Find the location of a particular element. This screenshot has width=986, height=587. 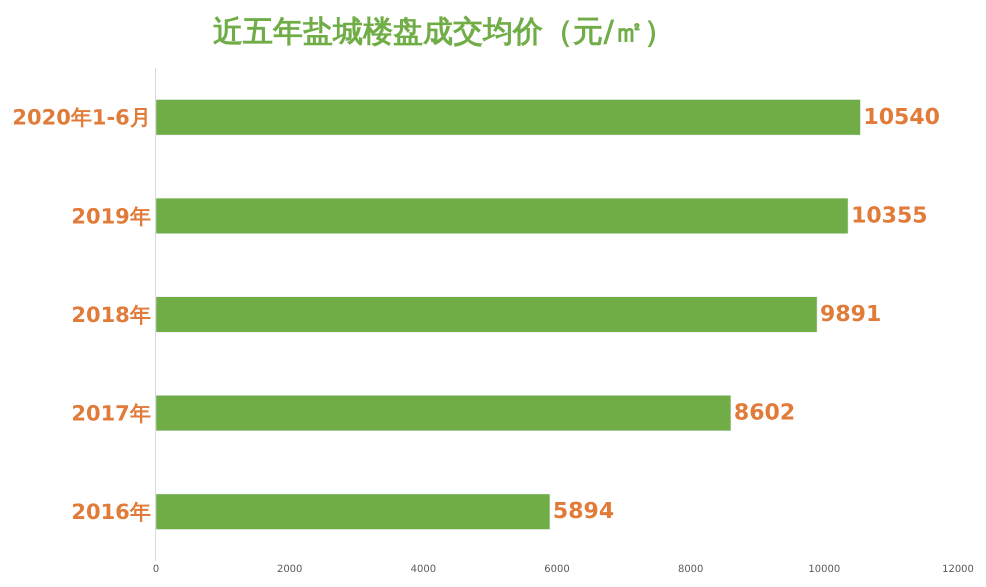

x-tick-label: 2000 is located at coordinates (289, 569).